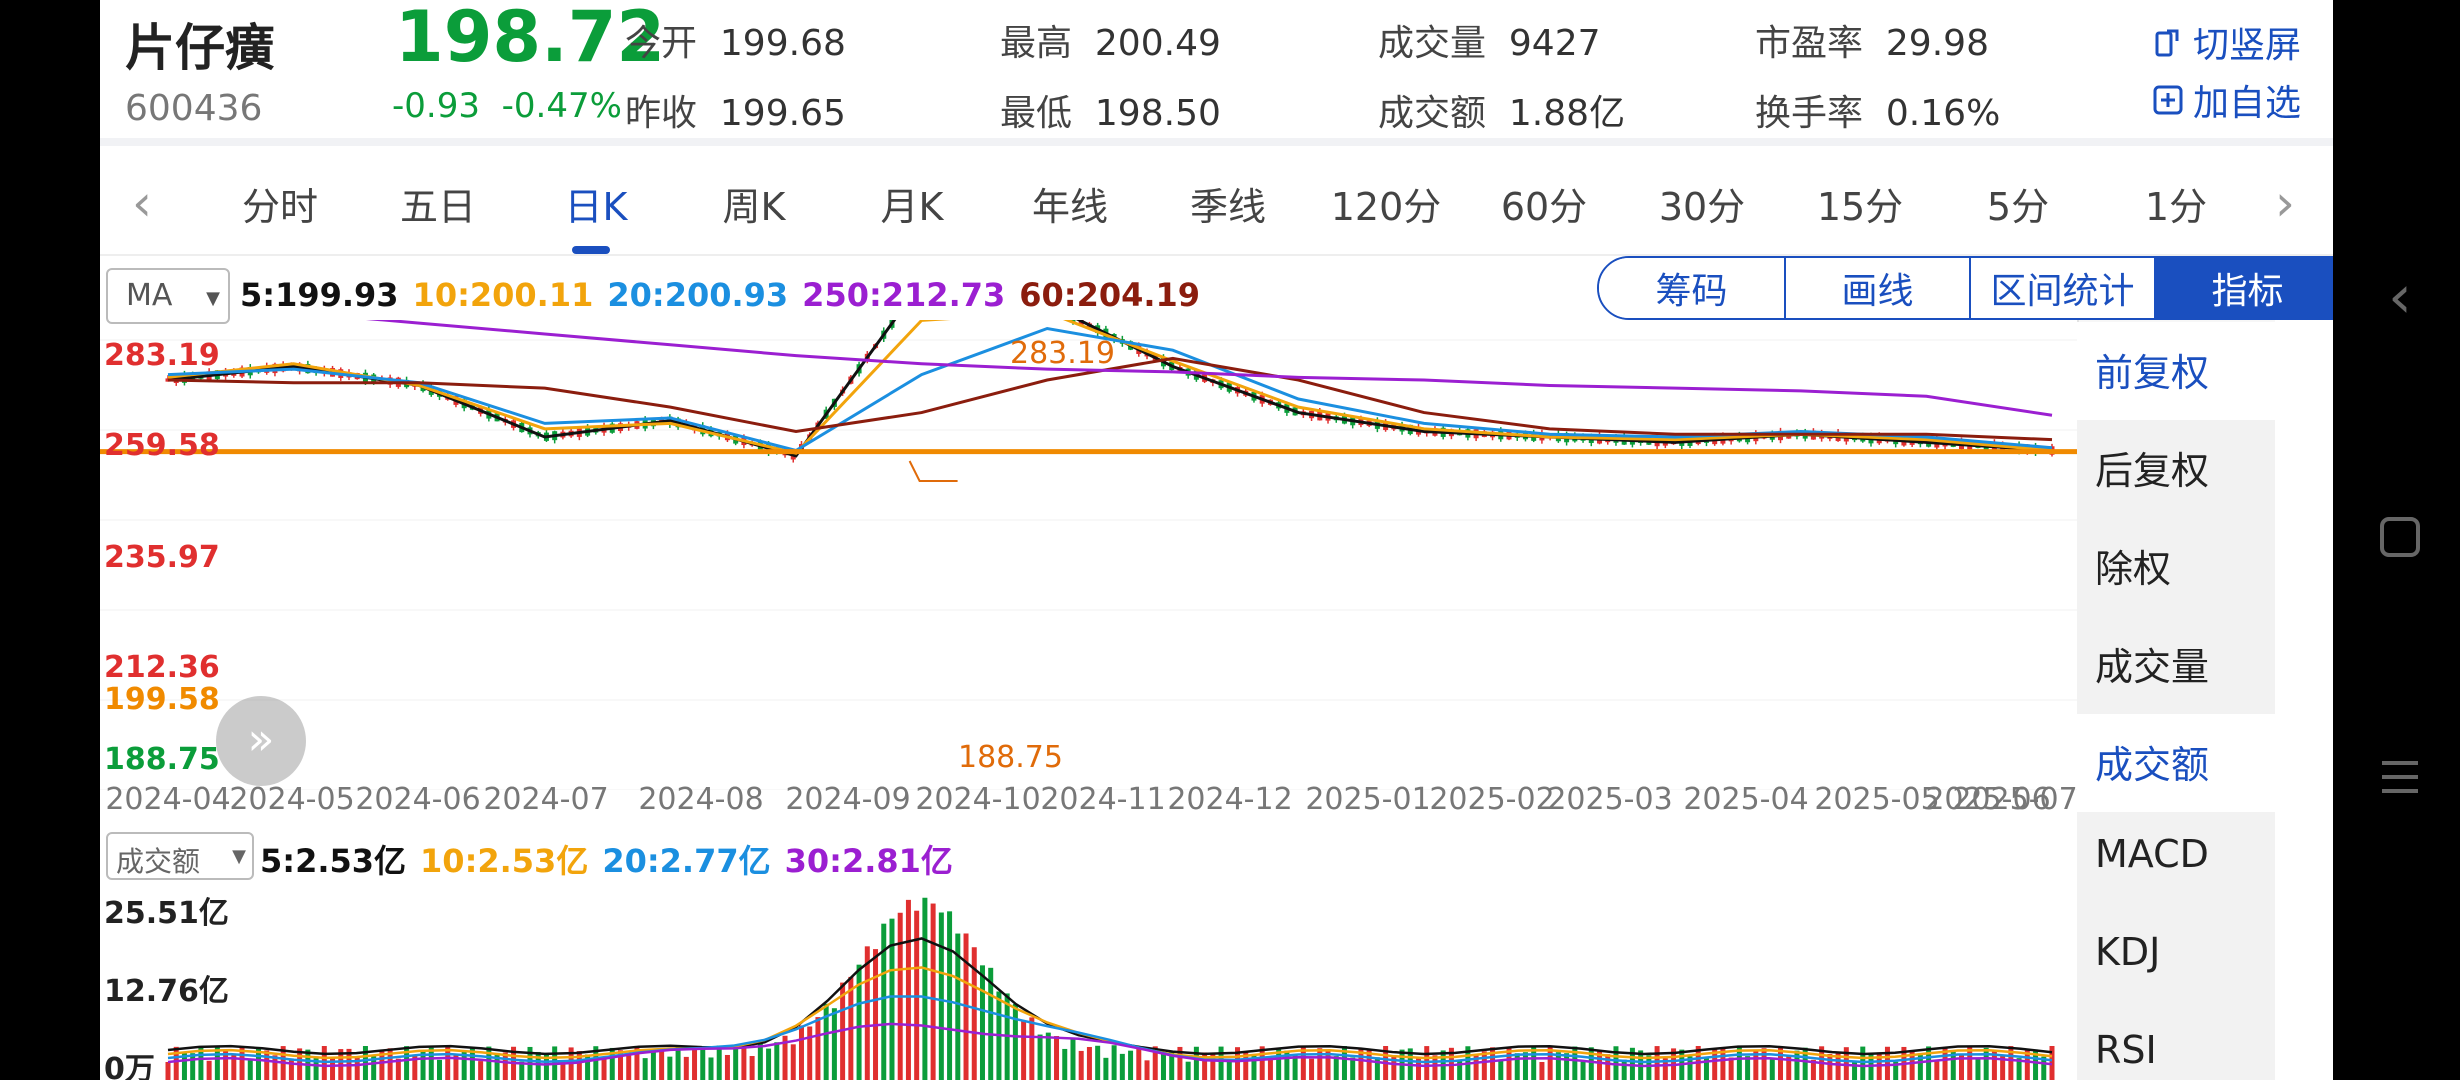 The width and height of the screenshot is (2460, 1080). What do you see at coordinates (1228, 207) in the screenshot?
I see `tab-quarterly: 季线` at bounding box center [1228, 207].